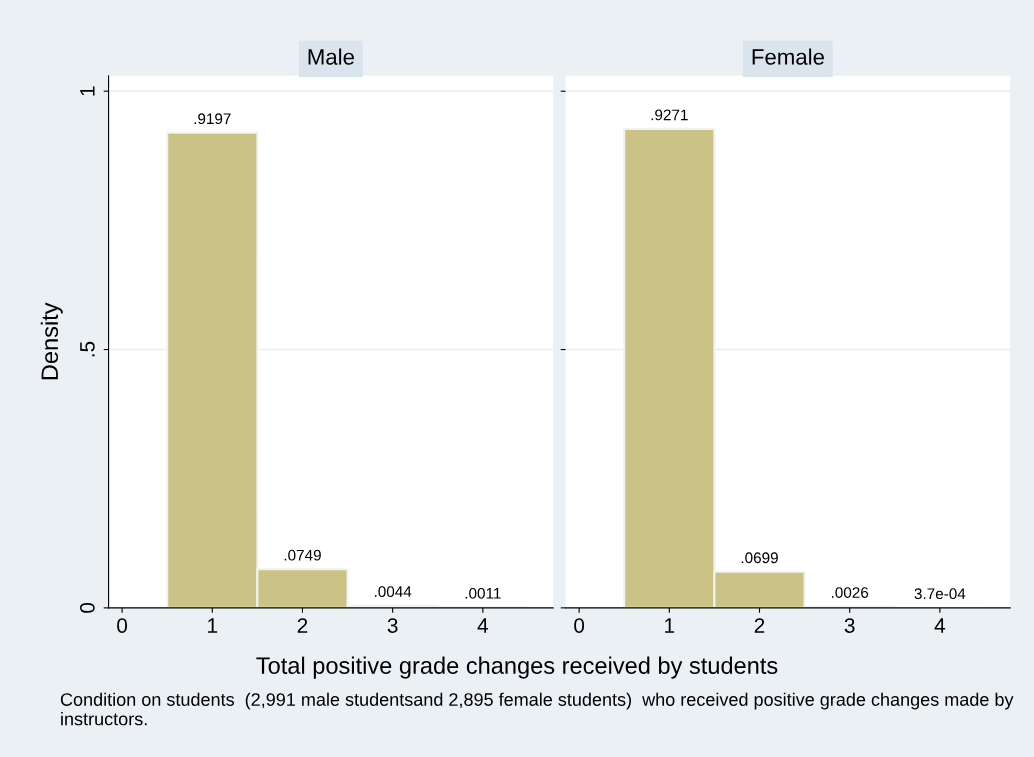 The width and height of the screenshot is (1034, 757). What do you see at coordinates (940, 594) in the screenshot?
I see `data-label: 3.7e-04` at bounding box center [940, 594].